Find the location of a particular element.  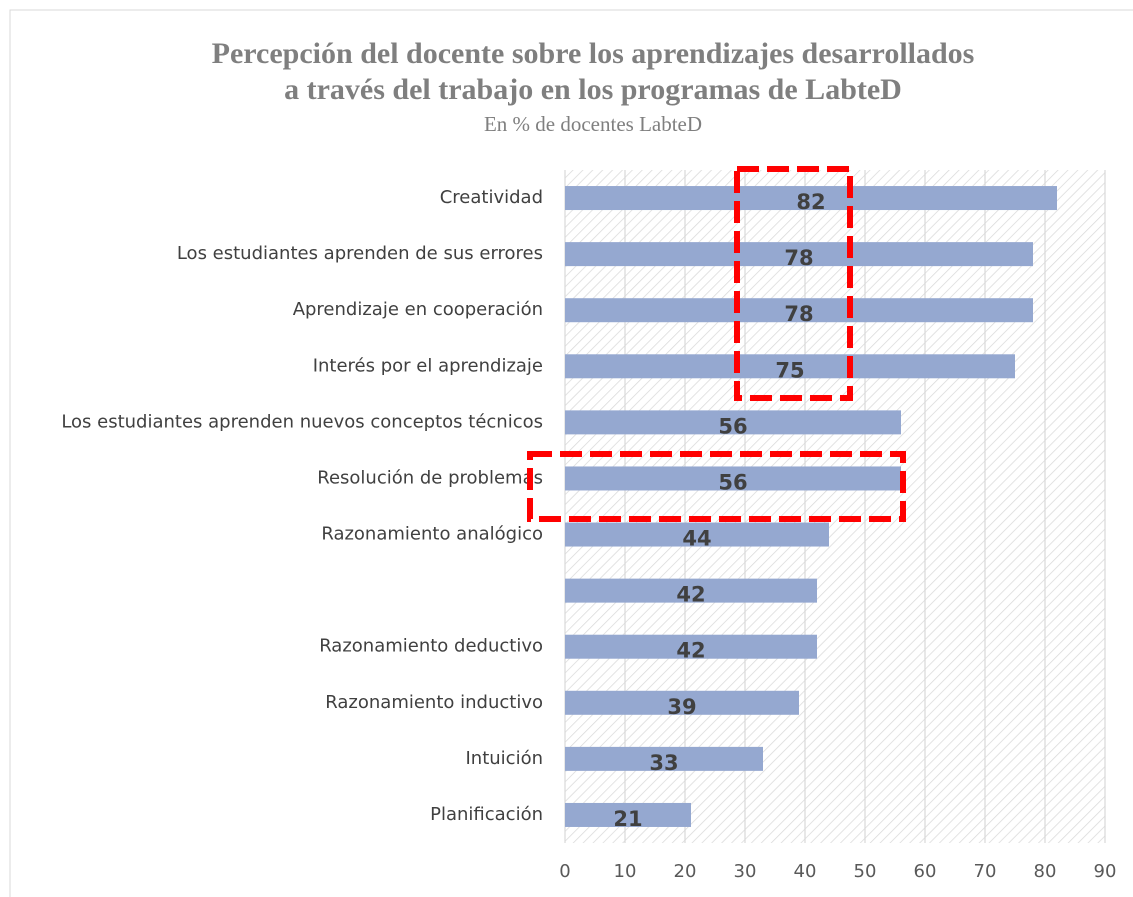

x-tick-label: 80 is located at coordinates (1045, 871).